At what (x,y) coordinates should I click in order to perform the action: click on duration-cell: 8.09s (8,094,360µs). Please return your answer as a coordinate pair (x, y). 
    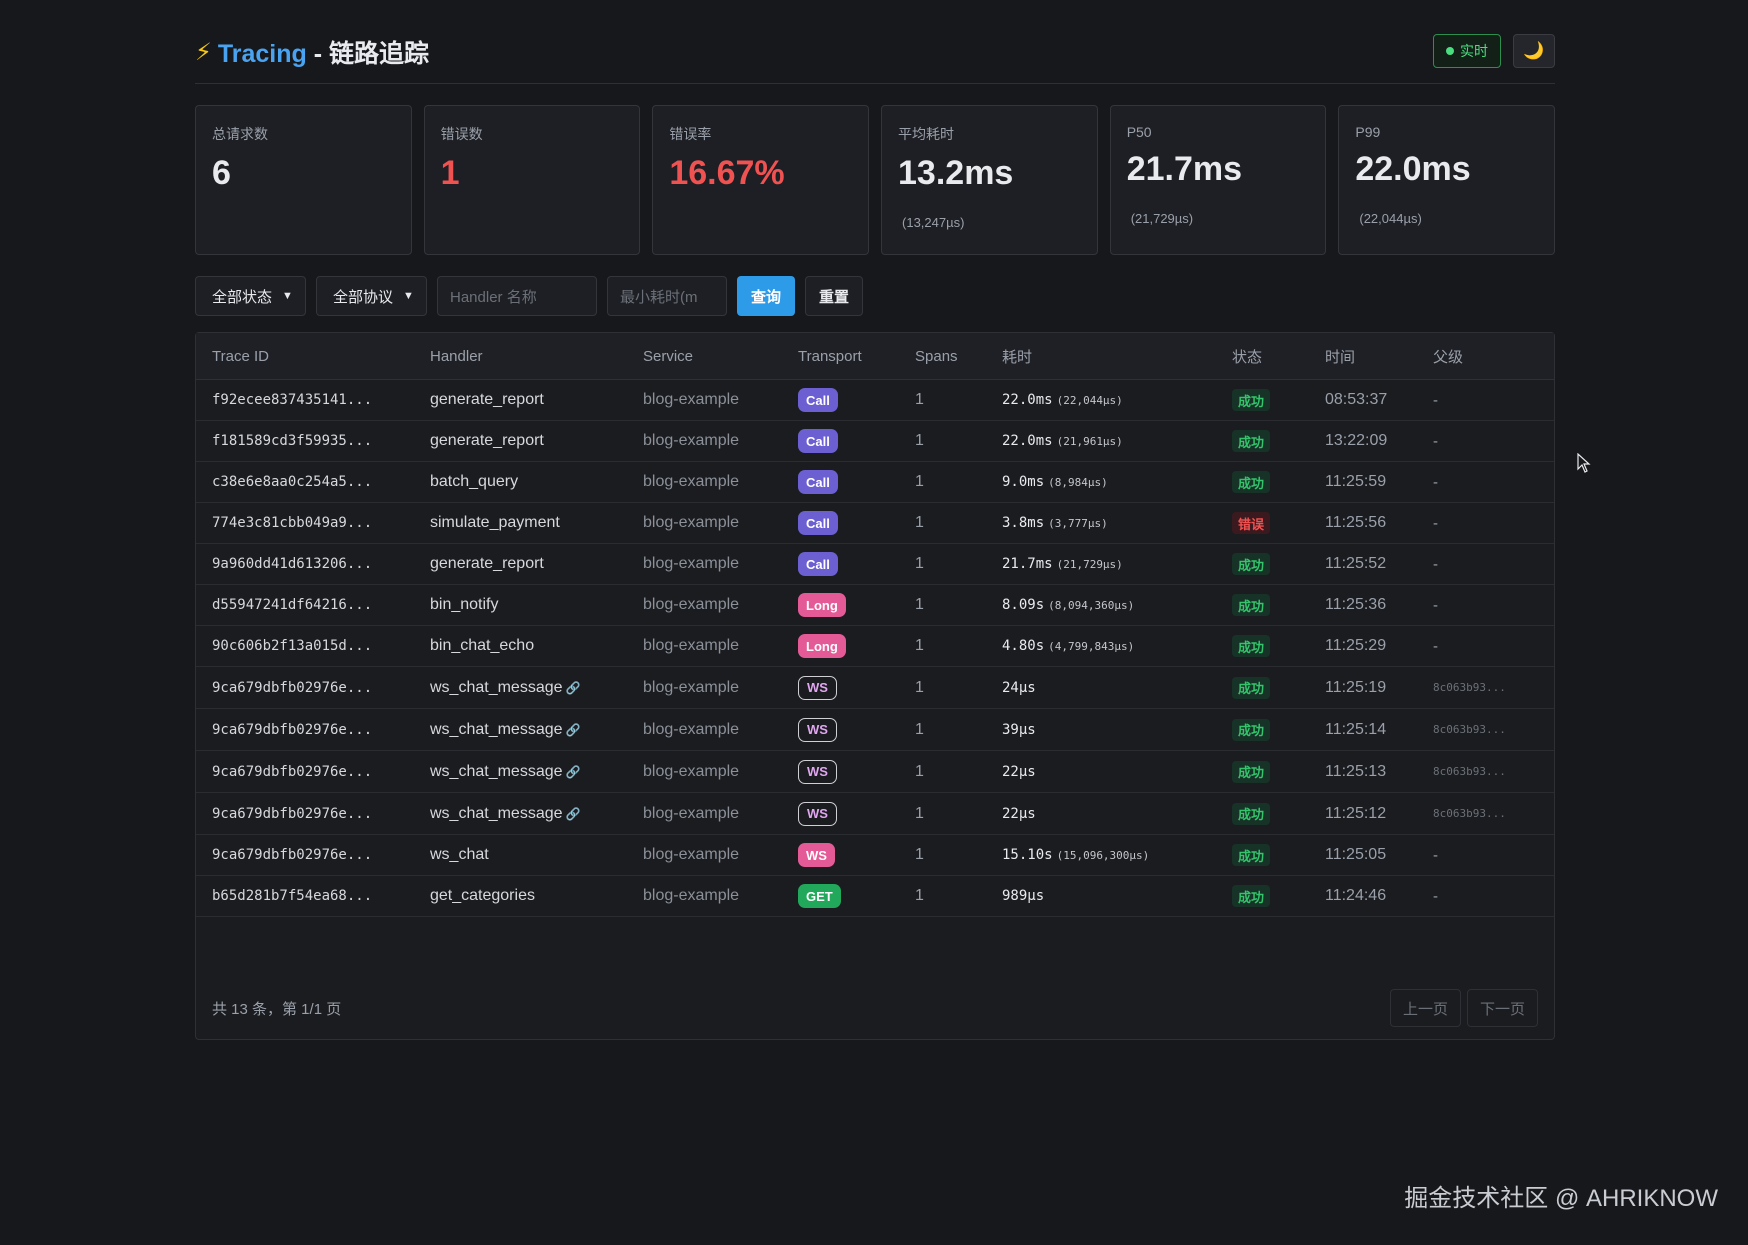
    Looking at the image, I should click on (1117, 605).